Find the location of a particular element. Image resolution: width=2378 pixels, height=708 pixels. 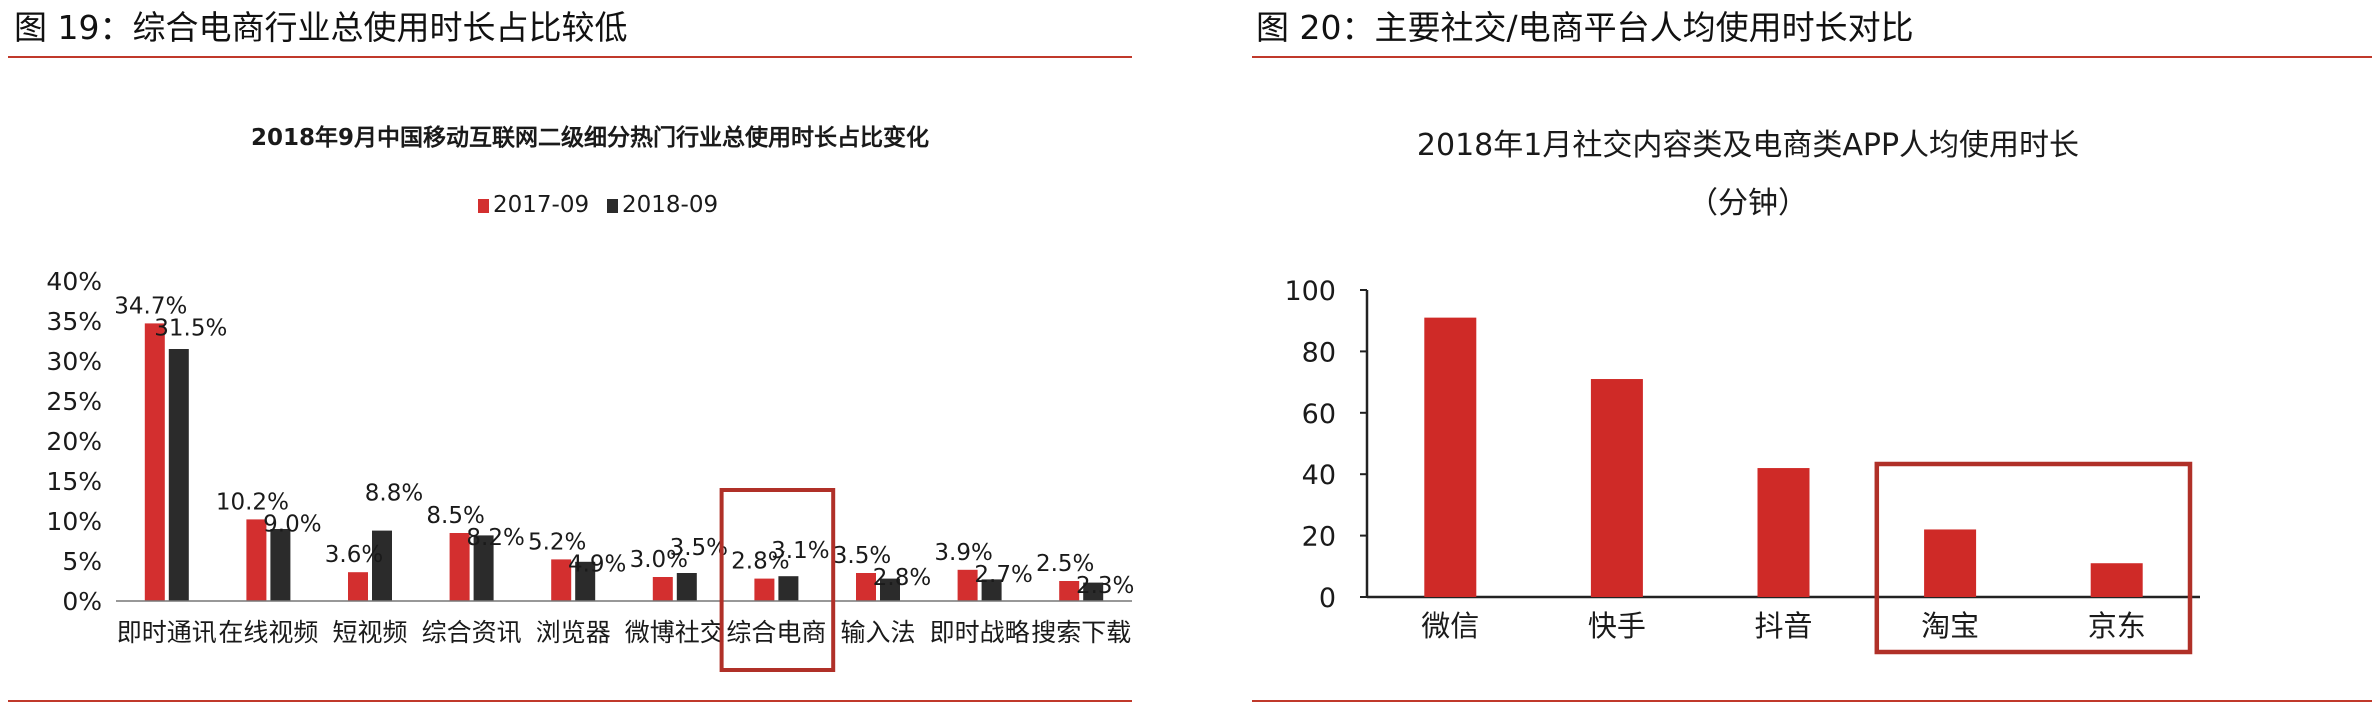

data-label-2017: 8.5% is located at coordinates (455, 516).